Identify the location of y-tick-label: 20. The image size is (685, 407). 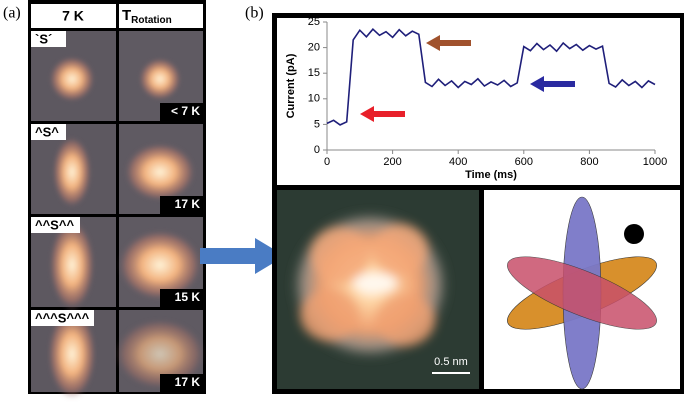
(314, 48).